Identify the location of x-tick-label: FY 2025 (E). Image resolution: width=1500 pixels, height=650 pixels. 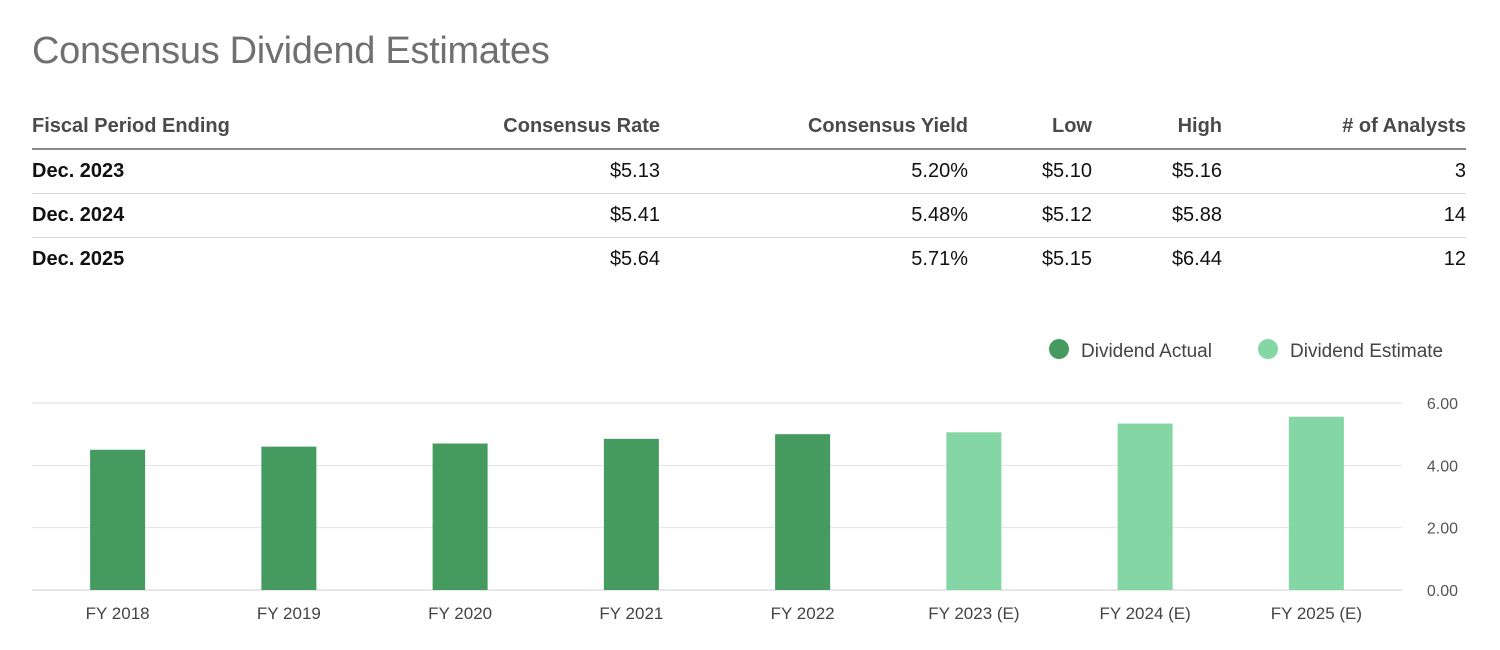
(1316, 613).